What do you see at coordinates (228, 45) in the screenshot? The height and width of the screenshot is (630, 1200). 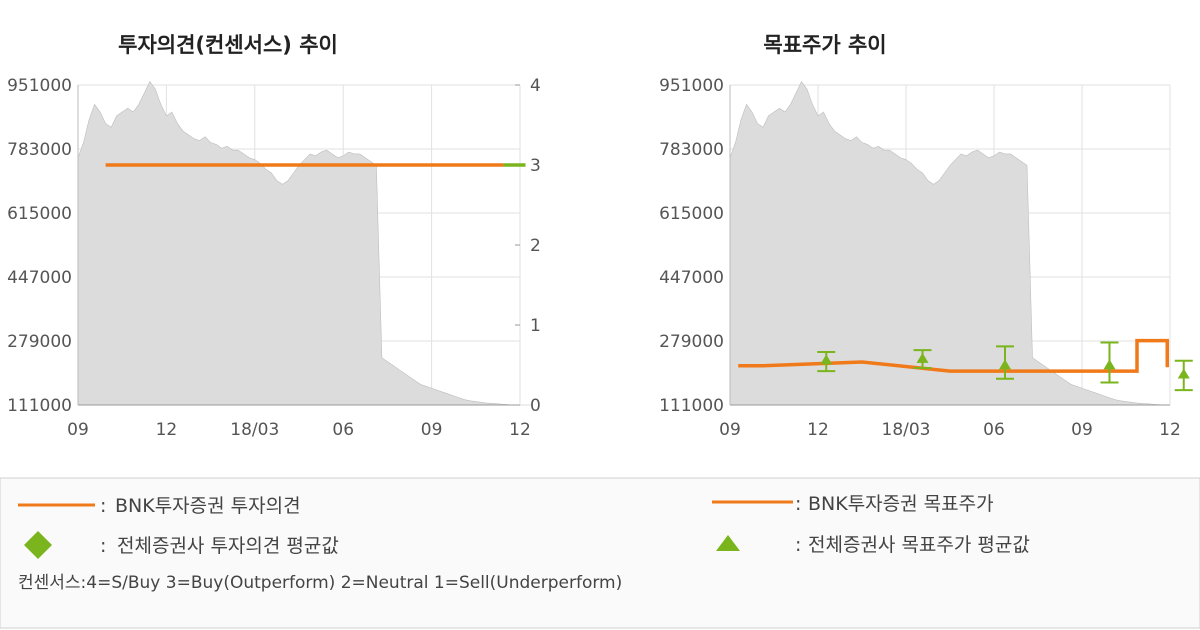 I see `chart-title: 투자의견(컨센서스) 추이` at bounding box center [228, 45].